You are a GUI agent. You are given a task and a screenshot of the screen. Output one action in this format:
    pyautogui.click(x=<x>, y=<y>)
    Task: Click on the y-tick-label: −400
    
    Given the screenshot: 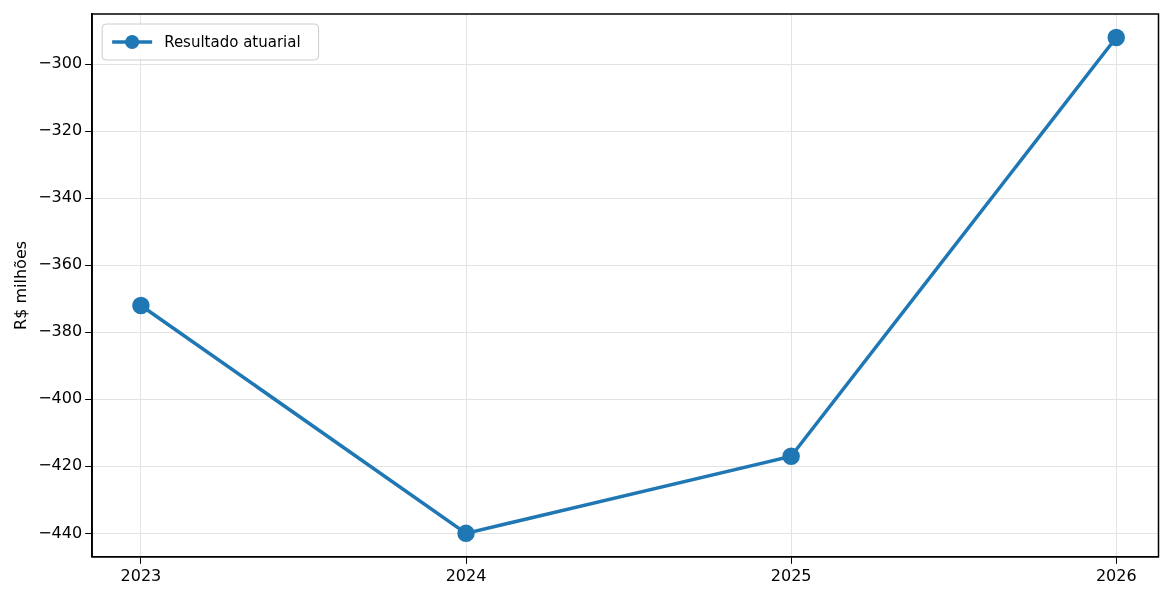 What is the action you would take?
    pyautogui.click(x=60, y=398)
    